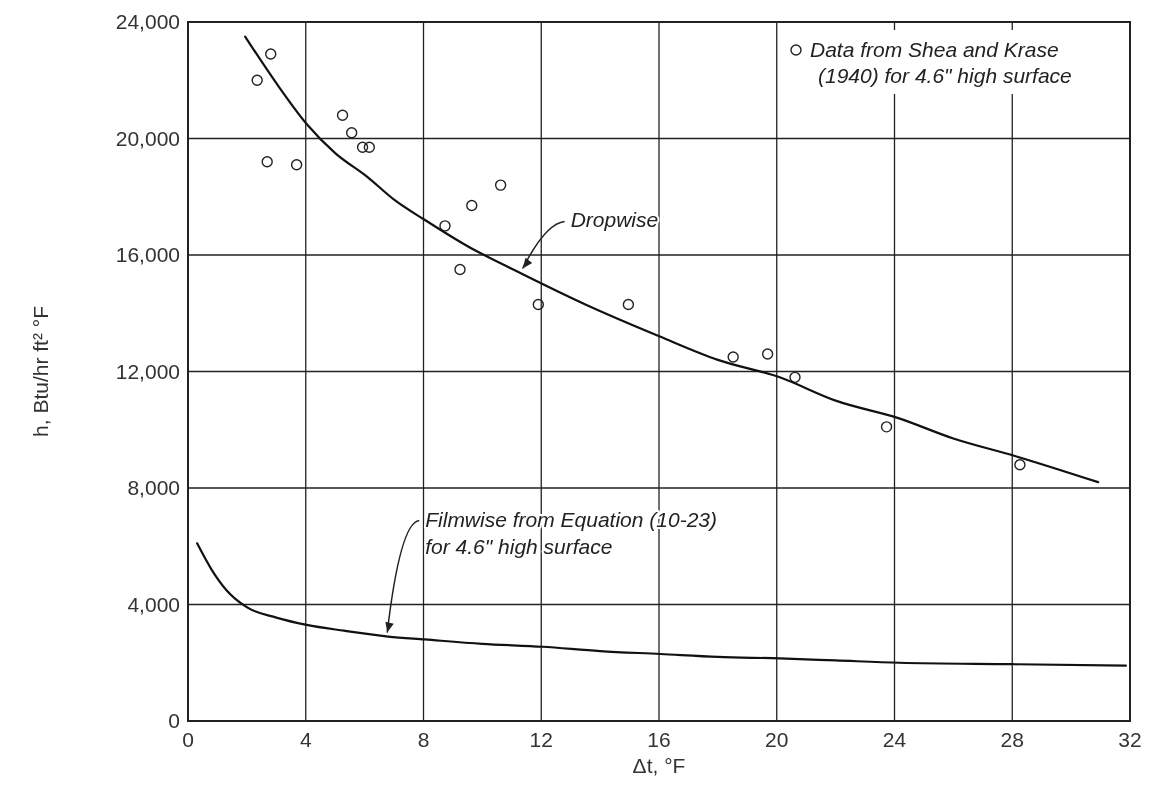 This screenshot has width=1160, height=798. Describe the element at coordinates (659, 765) in the screenshot. I see `x-axis-title: Δt, °F` at that location.